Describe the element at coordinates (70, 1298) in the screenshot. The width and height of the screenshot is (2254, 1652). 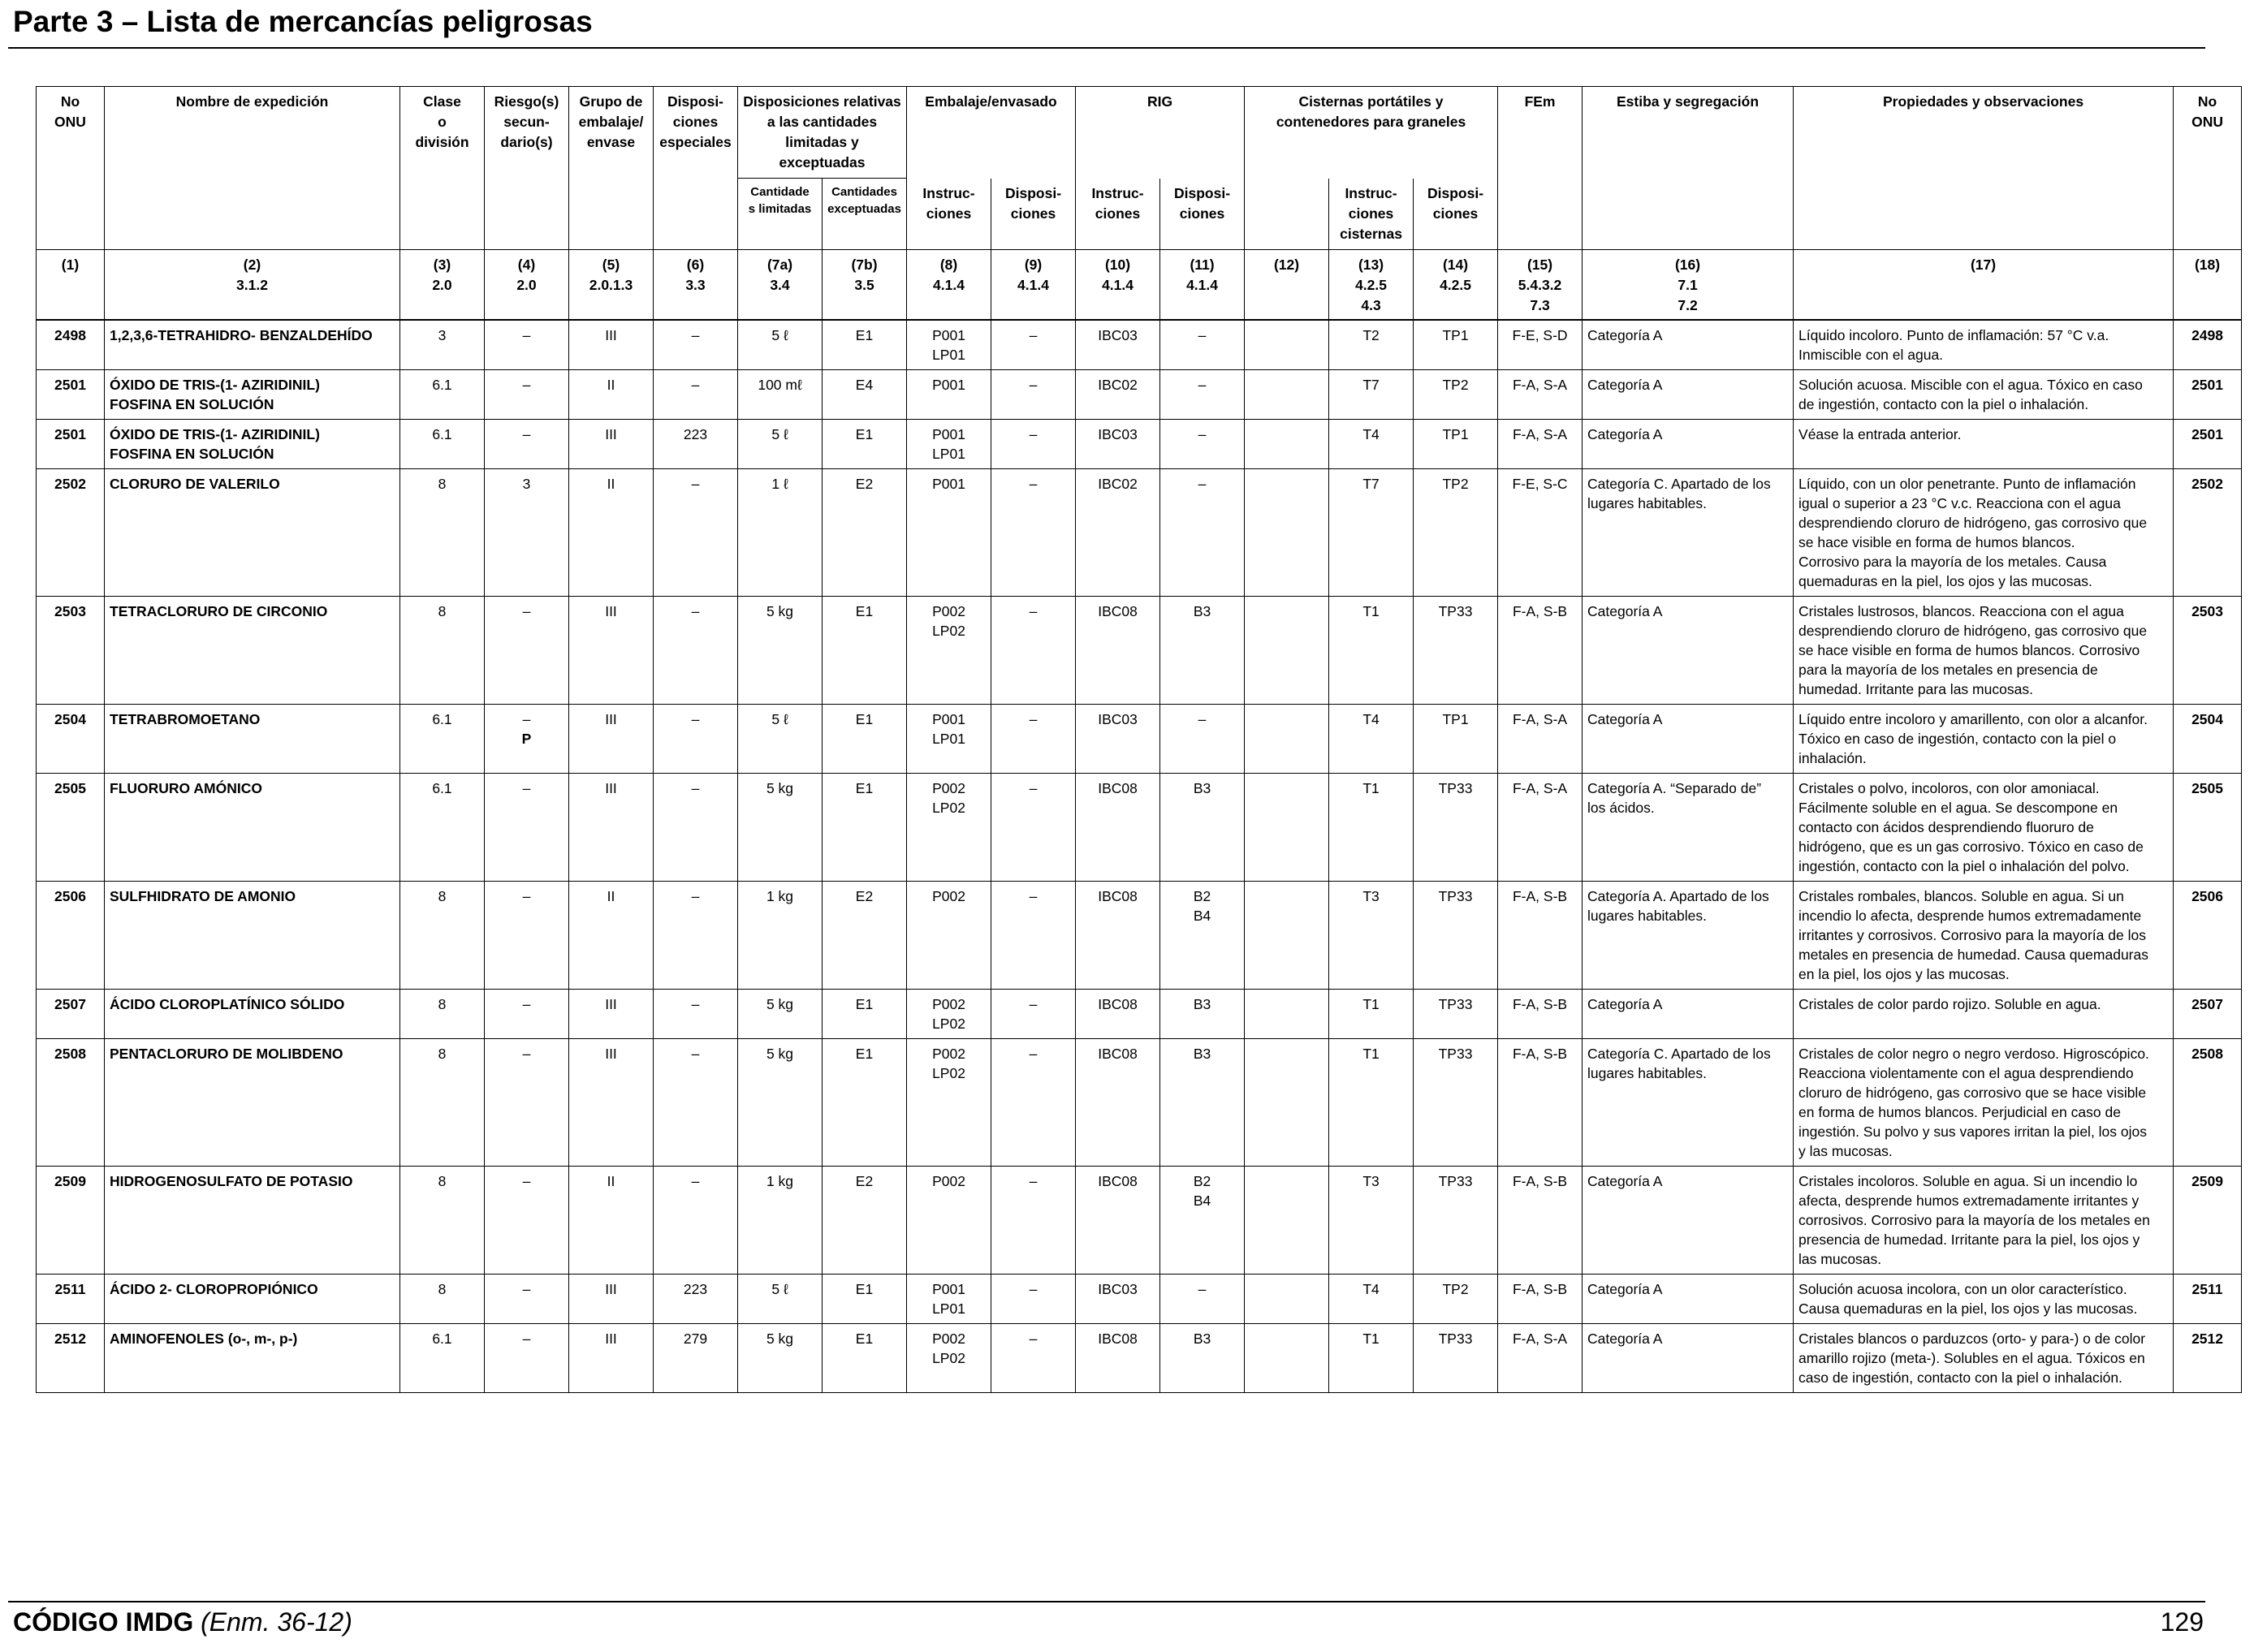
I see `cell-un-number: 2511` at that location.